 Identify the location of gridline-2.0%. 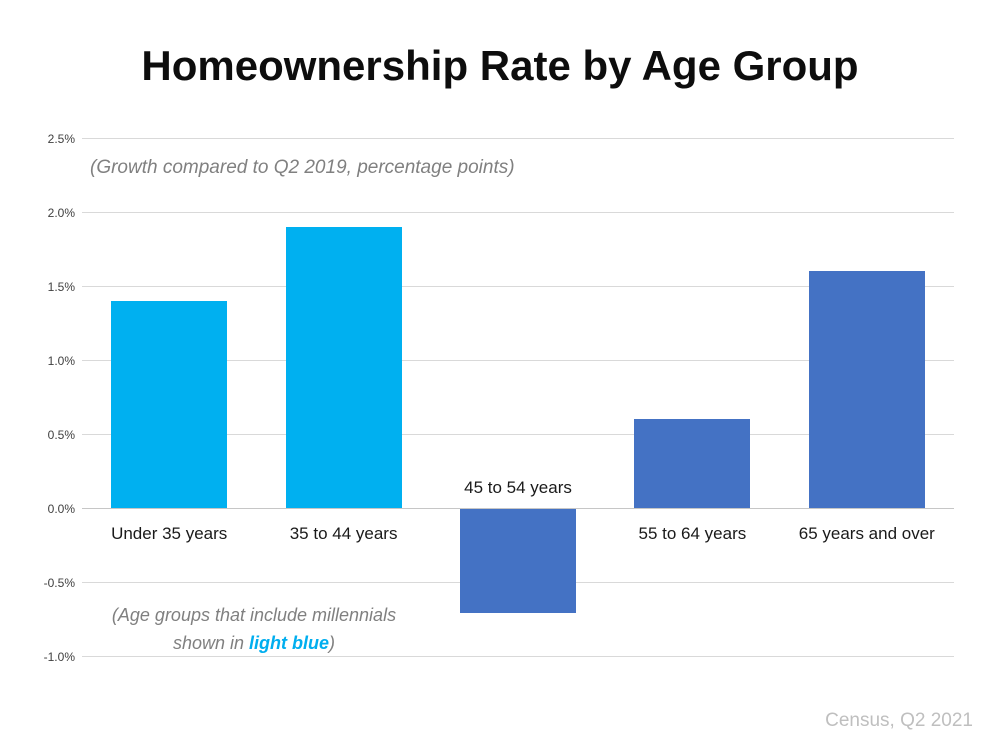
(518, 212).